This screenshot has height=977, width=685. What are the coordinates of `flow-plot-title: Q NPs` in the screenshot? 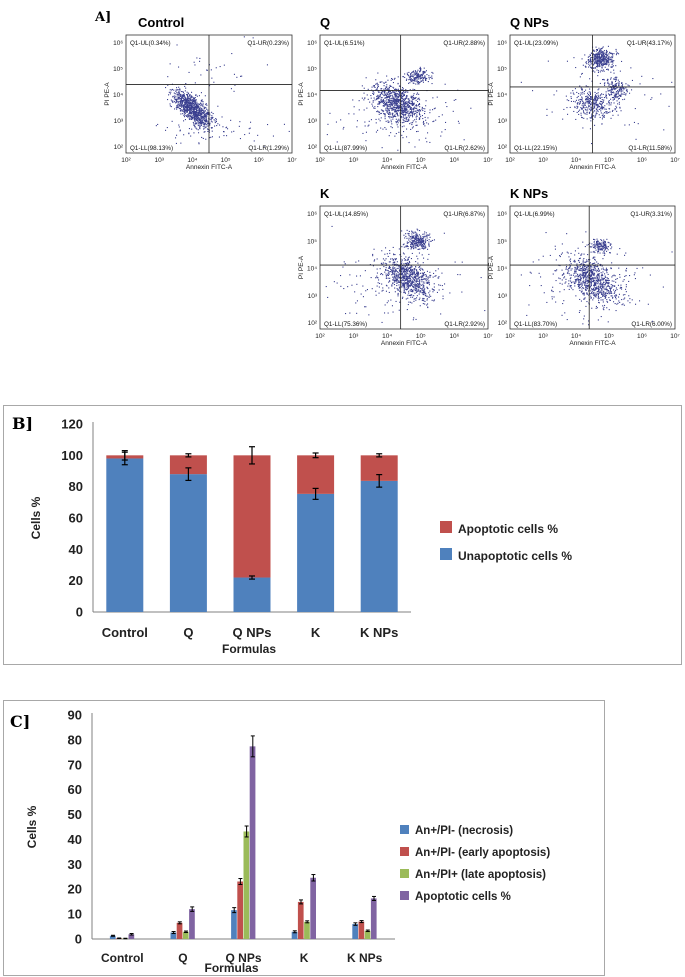 It's located at (529, 22).